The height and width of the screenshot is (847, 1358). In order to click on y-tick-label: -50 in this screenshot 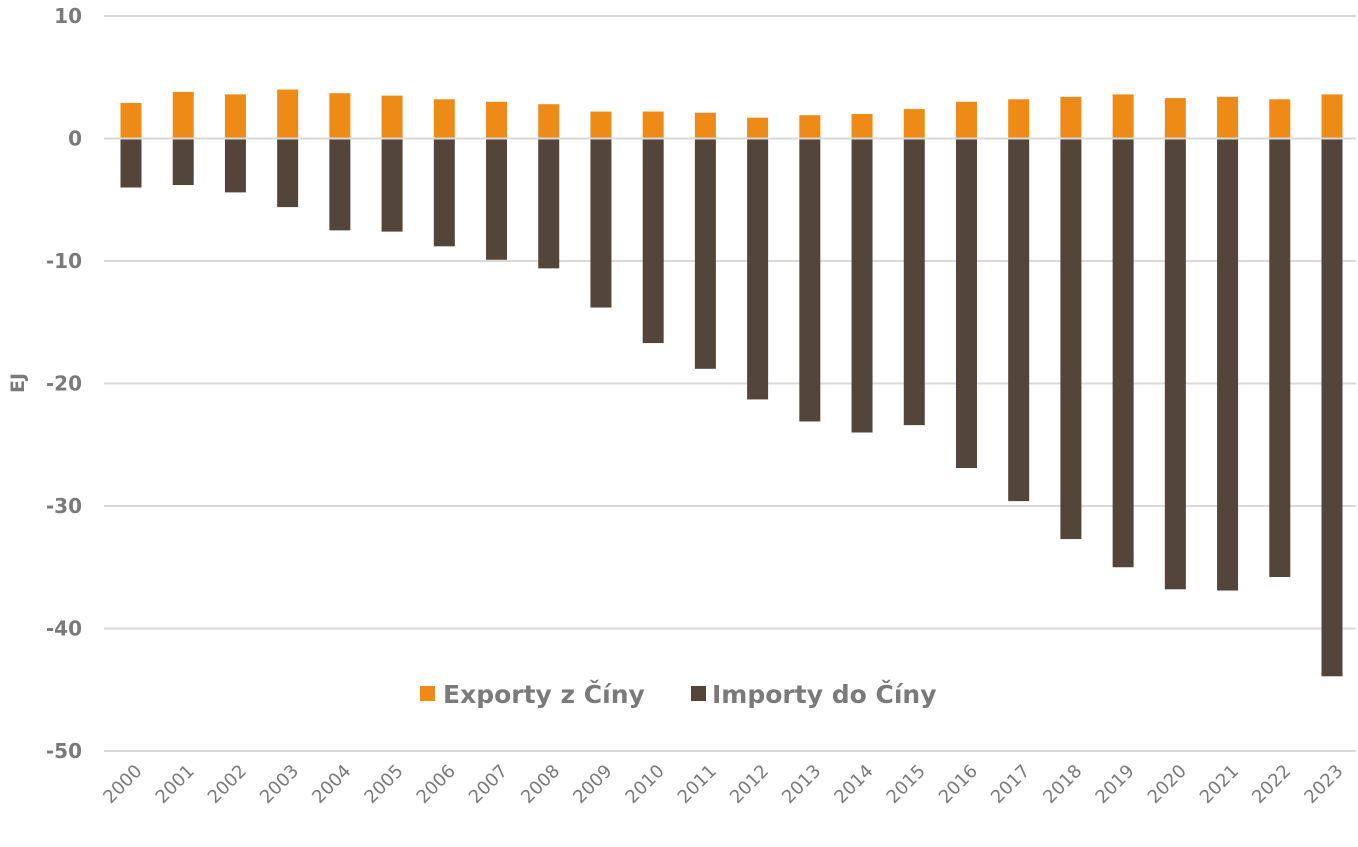, I will do `click(64, 751)`.